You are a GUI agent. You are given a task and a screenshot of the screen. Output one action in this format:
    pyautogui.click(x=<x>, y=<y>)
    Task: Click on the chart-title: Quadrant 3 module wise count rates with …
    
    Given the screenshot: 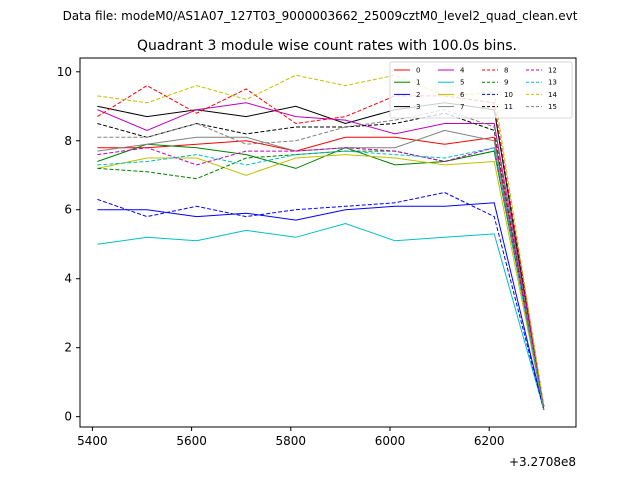 What is the action you would take?
    pyautogui.click(x=327, y=46)
    